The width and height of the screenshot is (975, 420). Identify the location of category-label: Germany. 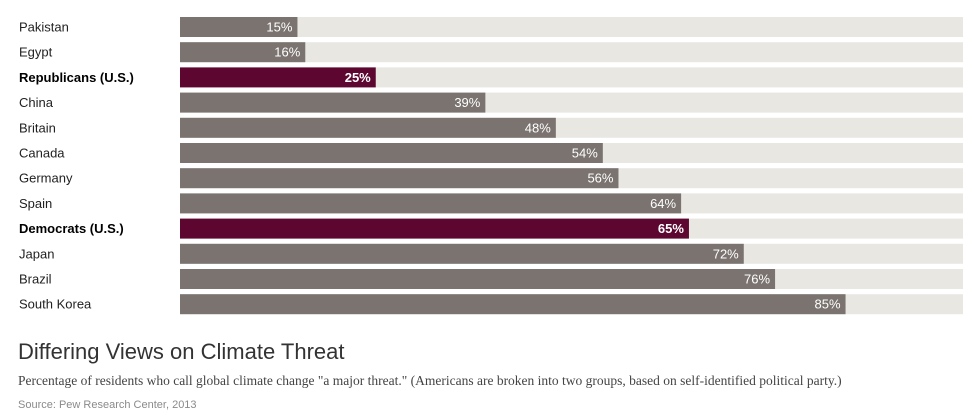
(46, 178).